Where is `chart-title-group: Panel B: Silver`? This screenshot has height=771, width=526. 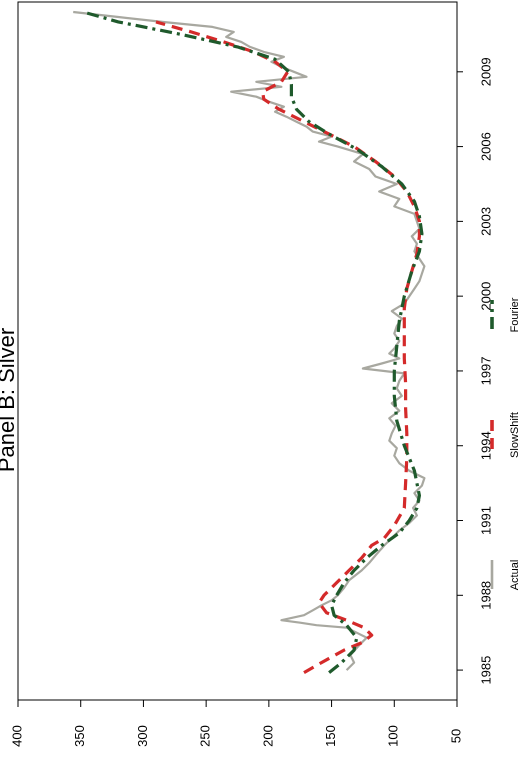 chart-title-group: Panel B: Silver is located at coordinates (9, 400).